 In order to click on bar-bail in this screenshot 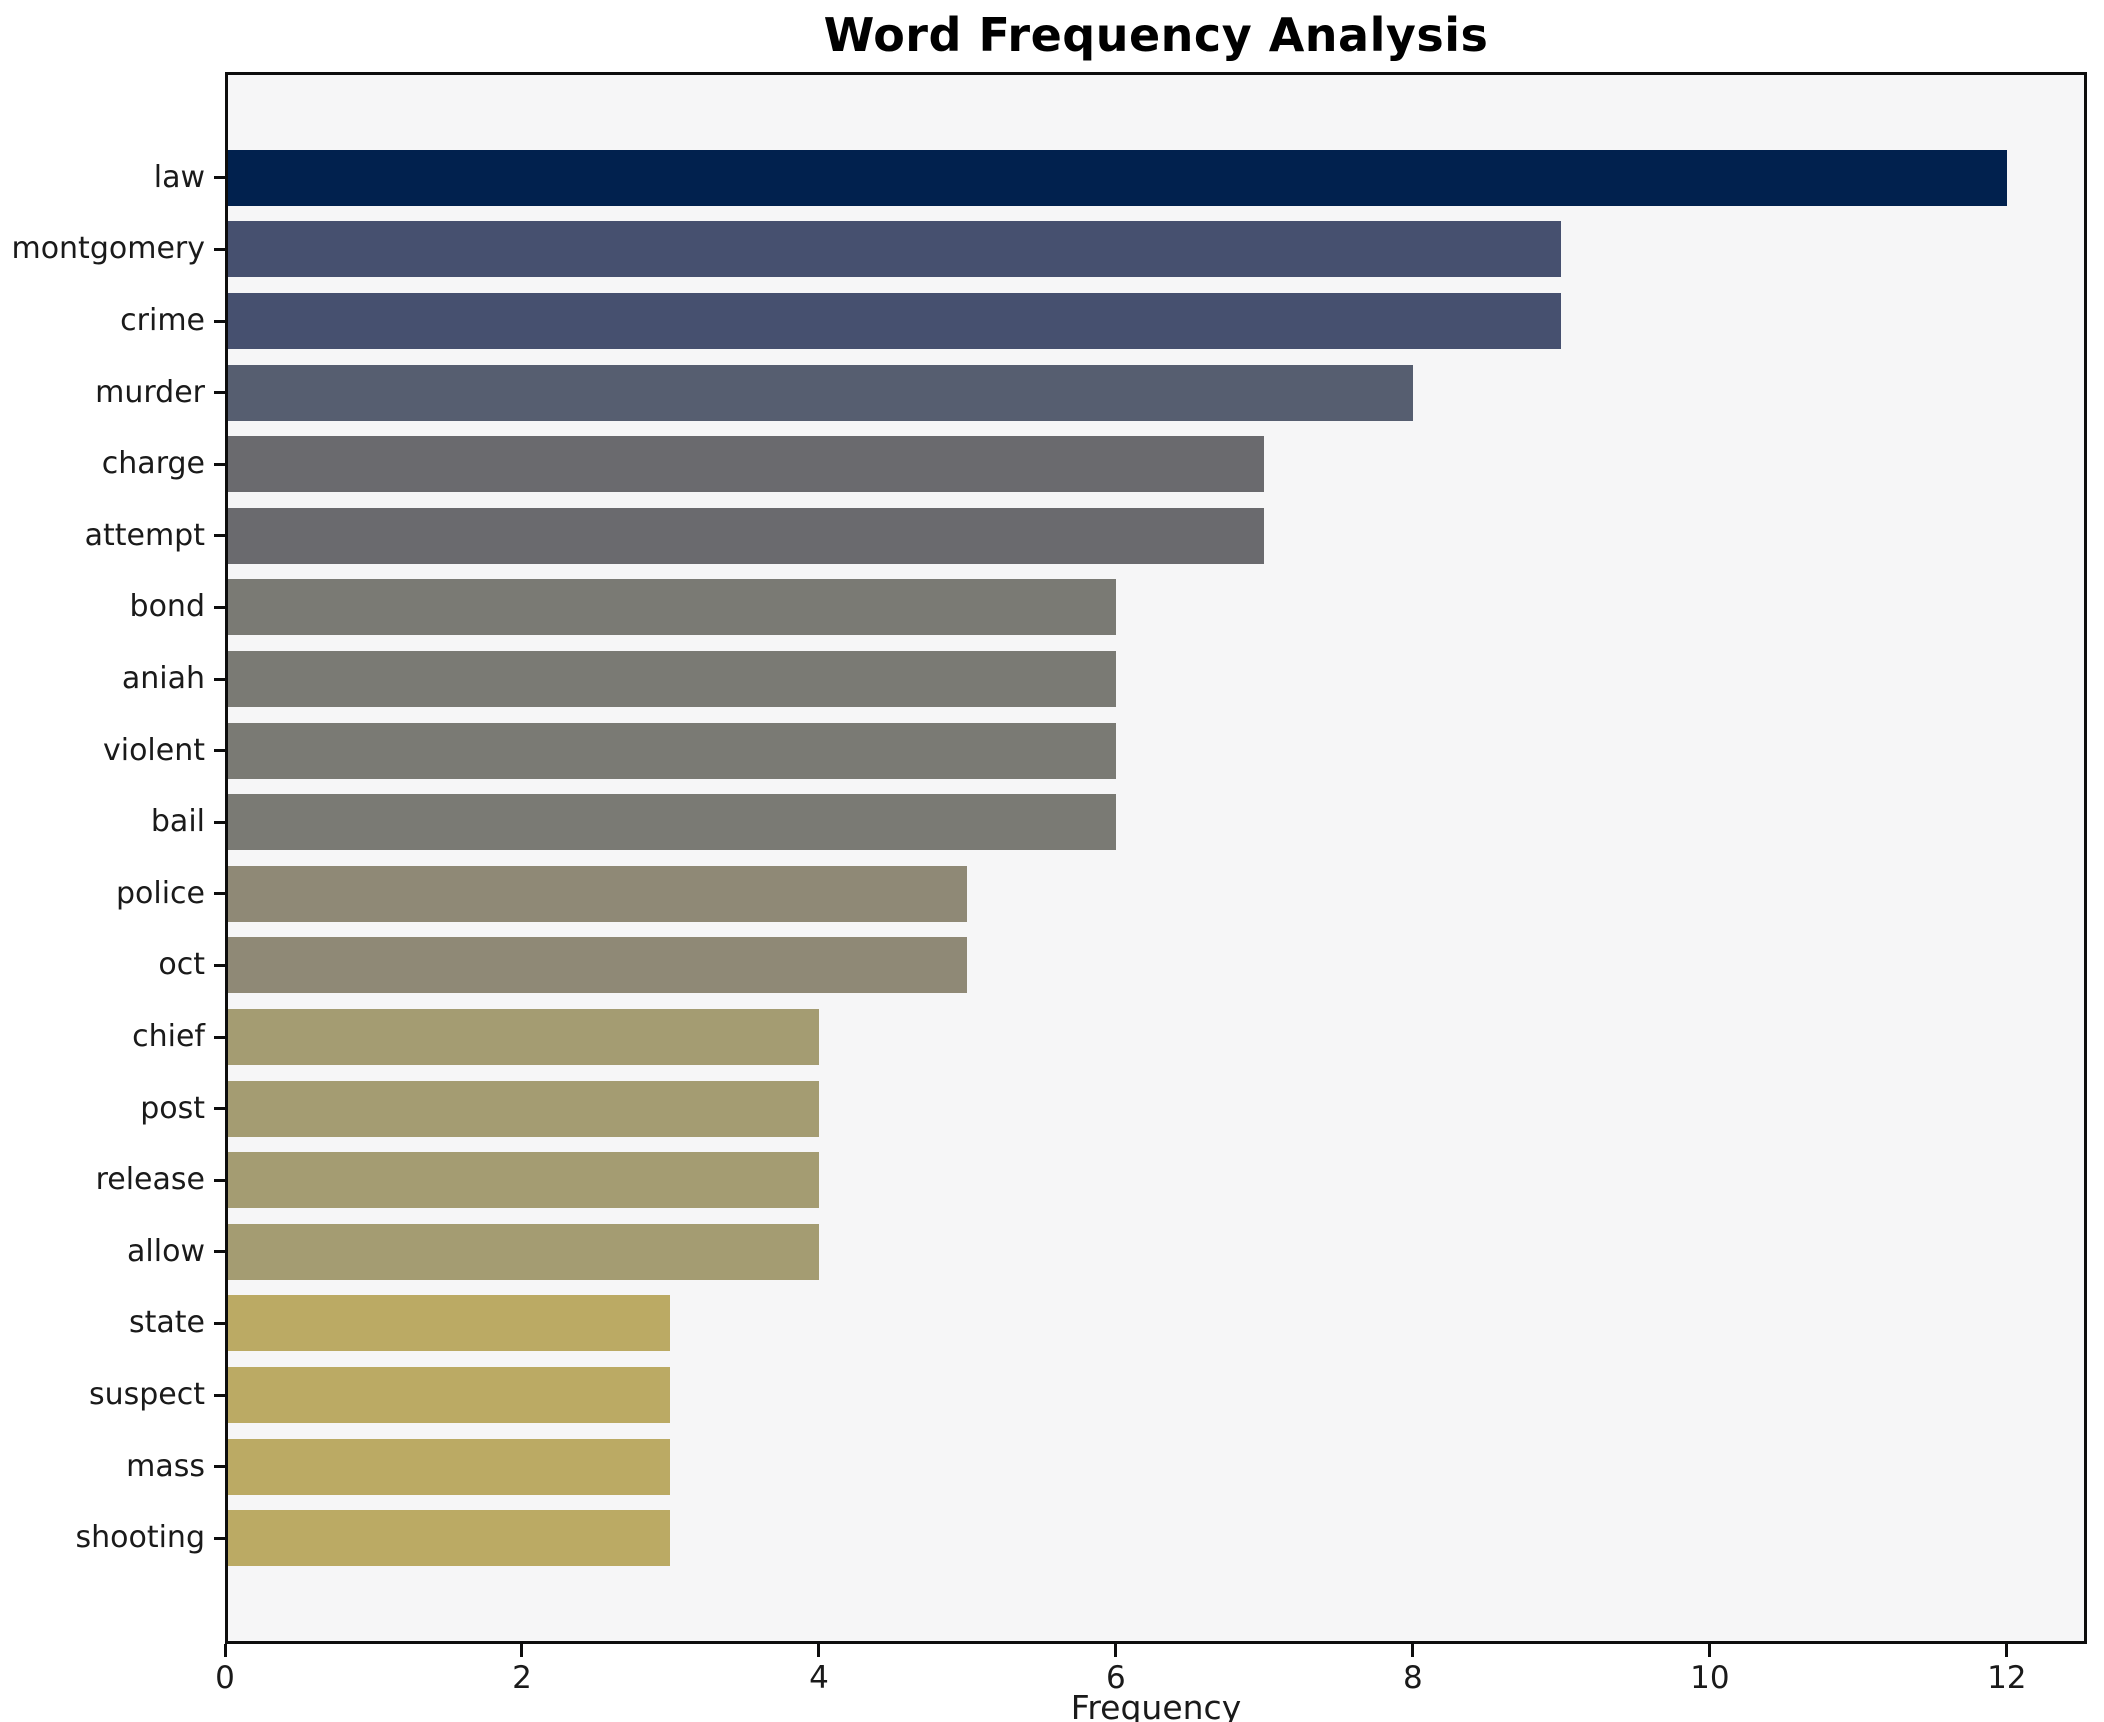, I will do `click(672, 822)`.